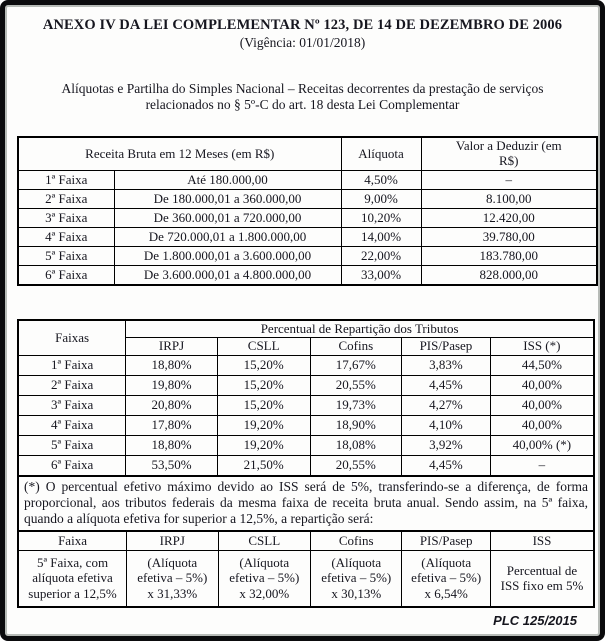 This screenshot has width=605, height=641. Describe the element at coordinates (542, 465) in the screenshot. I see `cell-iss: –` at that location.